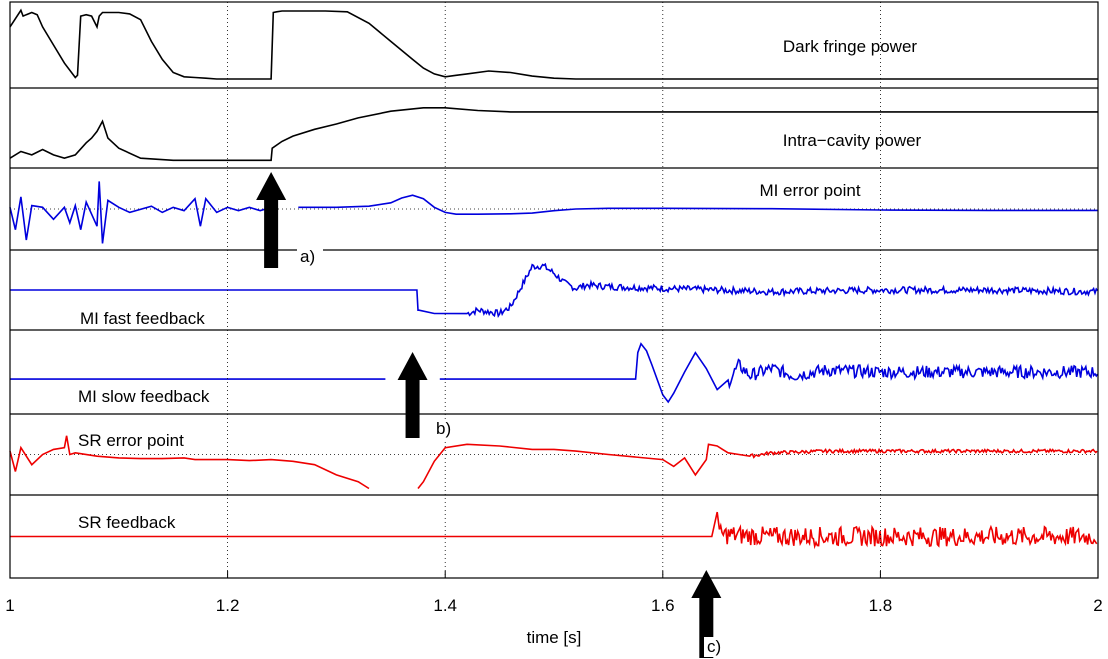 Image resolution: width=1108 pixels, height=659 pixels. What do you see at coordinates (554, 637) in the screenshot?
I see `x-axis-label: time [s]` at bounding box center [554, 637].